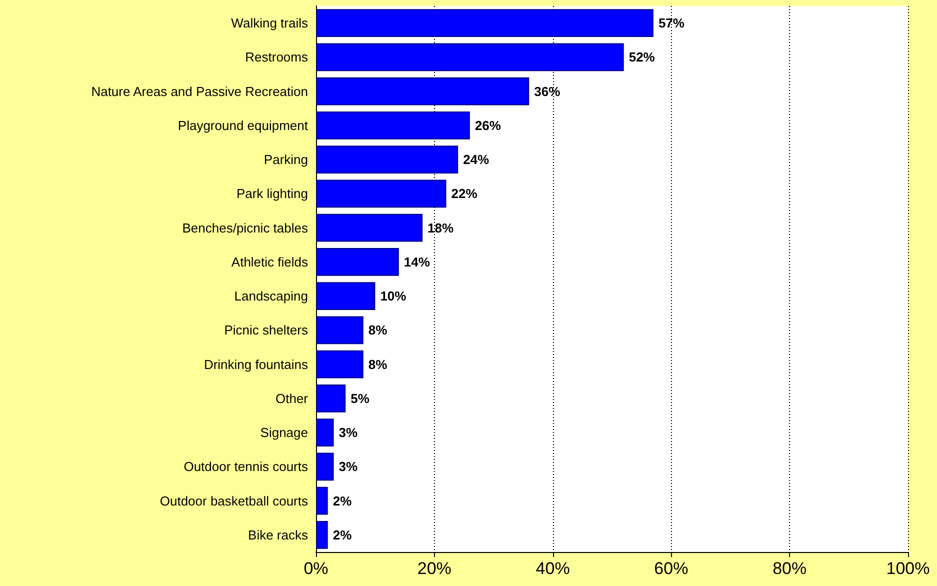 The height and width of the screenshot is (586, 937). I want to click on data-label: 14%, so click(417, 262).